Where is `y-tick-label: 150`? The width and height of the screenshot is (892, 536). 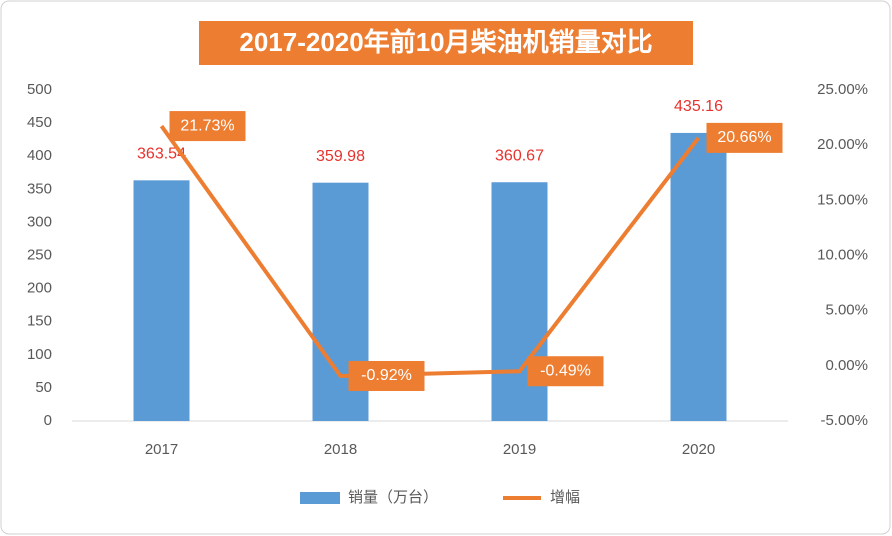 y-tick-label: 150 is located at coordinates (39, 321).